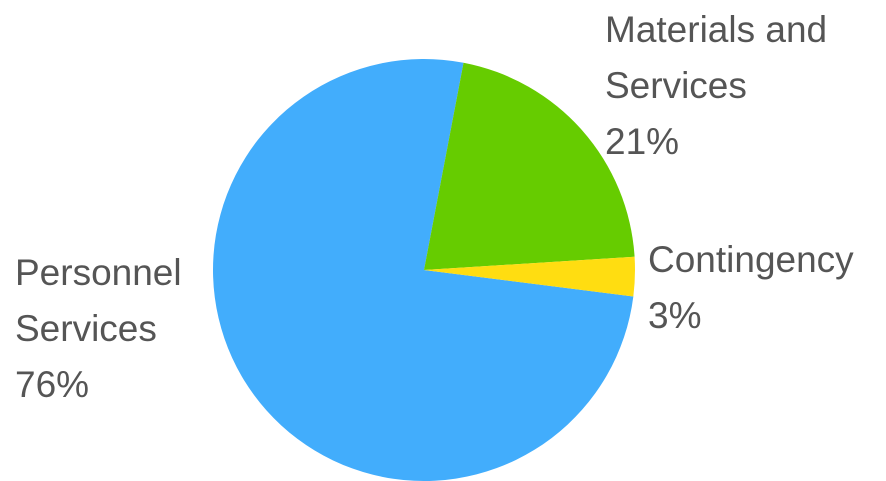 The image size is (886, 481). Describe the element at coordinates (751, 259) in the screenshot. I see `slice-name: Contingency` at that location.